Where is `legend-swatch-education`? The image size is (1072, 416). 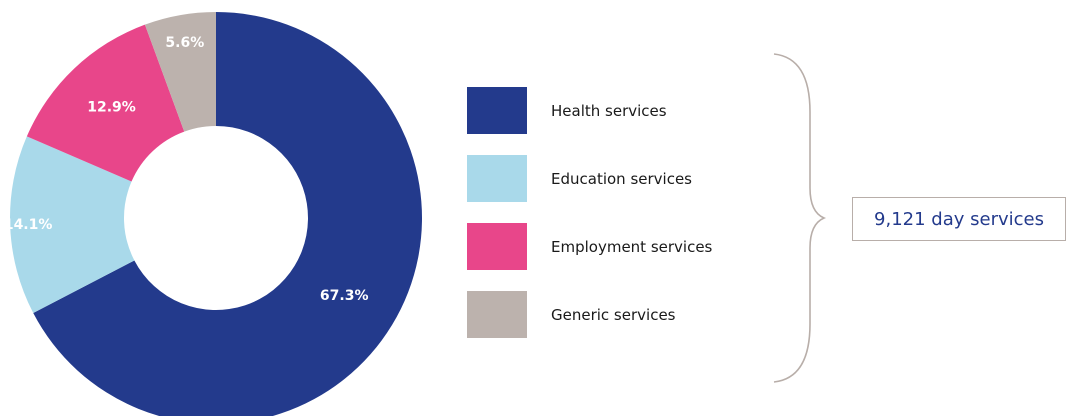
legend-swatch-education is located at coordinates (497, 178).